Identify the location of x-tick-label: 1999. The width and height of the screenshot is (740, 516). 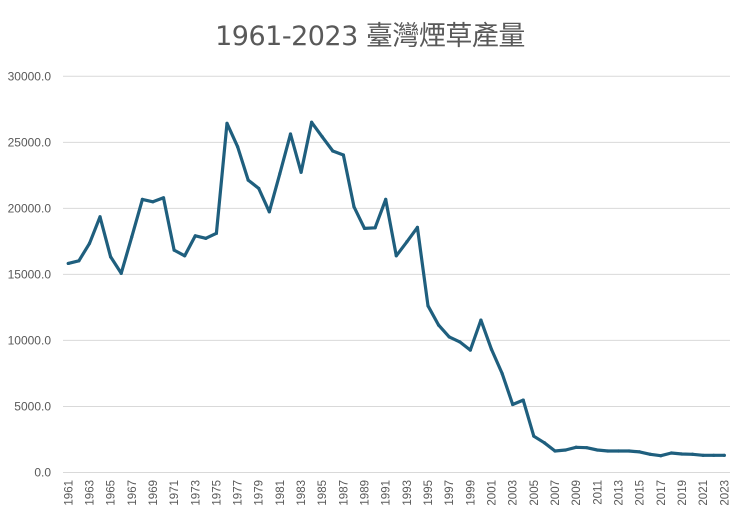
(471, 493).